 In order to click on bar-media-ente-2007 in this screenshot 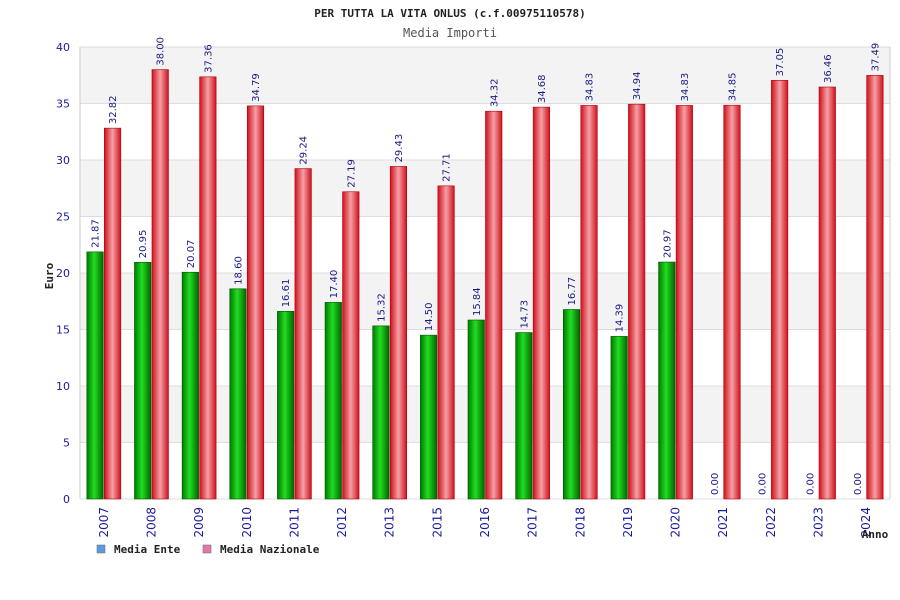, I will do `click(95, 375)`.